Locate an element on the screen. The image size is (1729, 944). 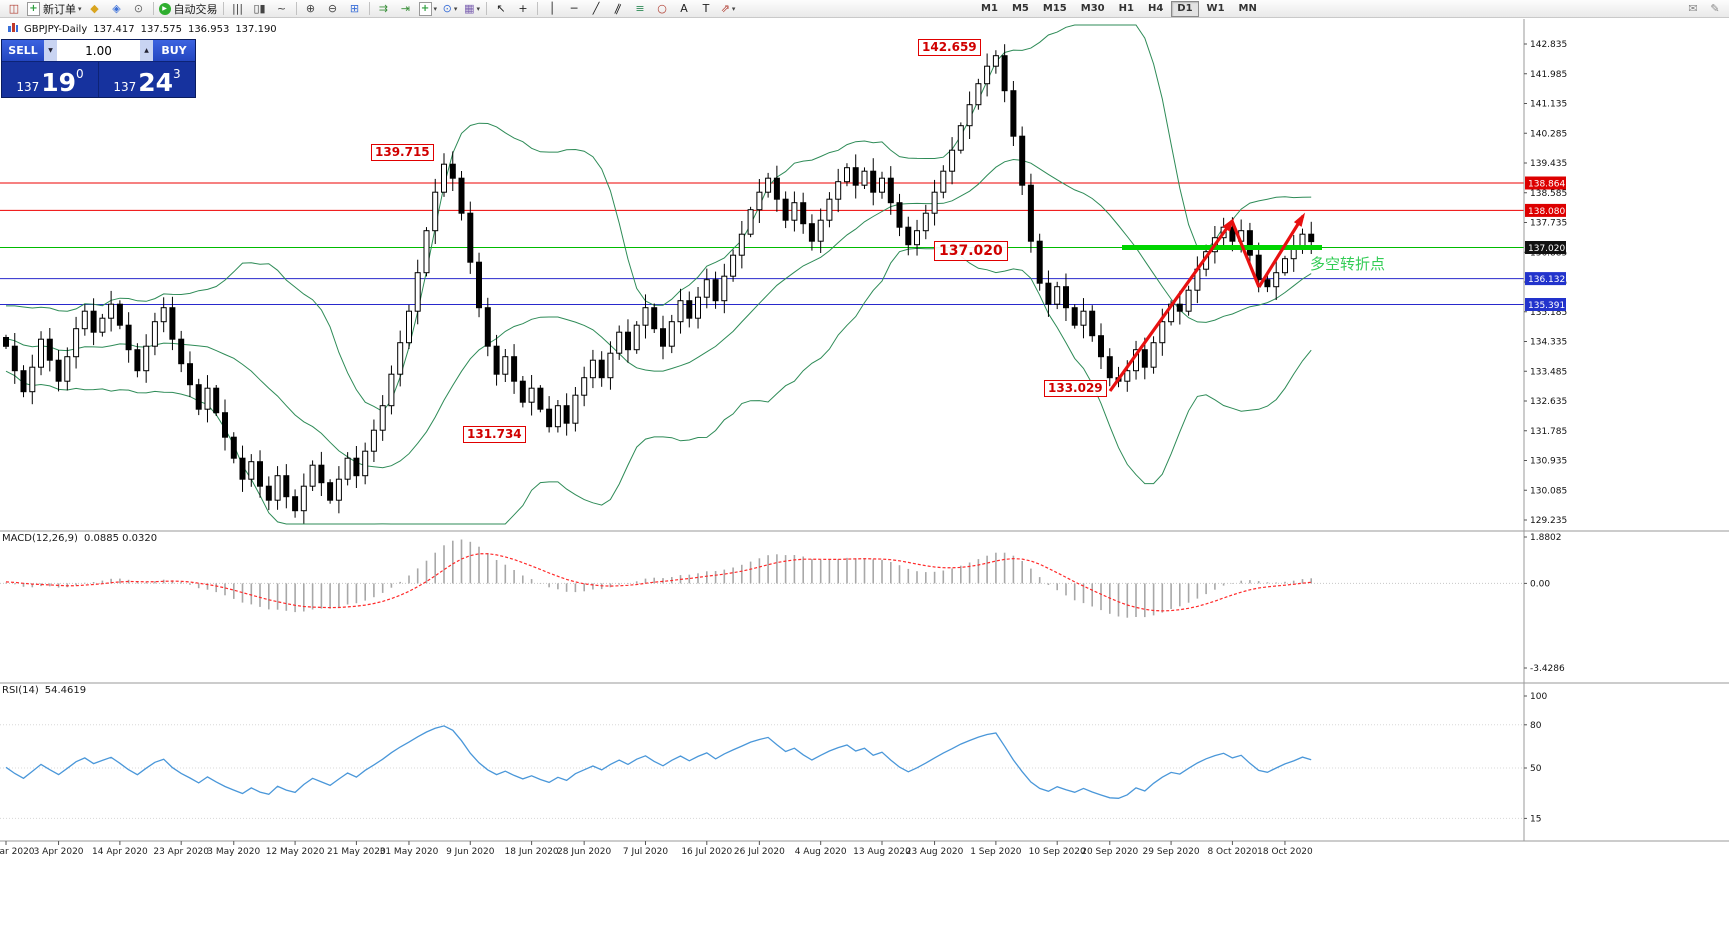
turning-point-note: 多空转折点 is located at coordinates (1348, 264).